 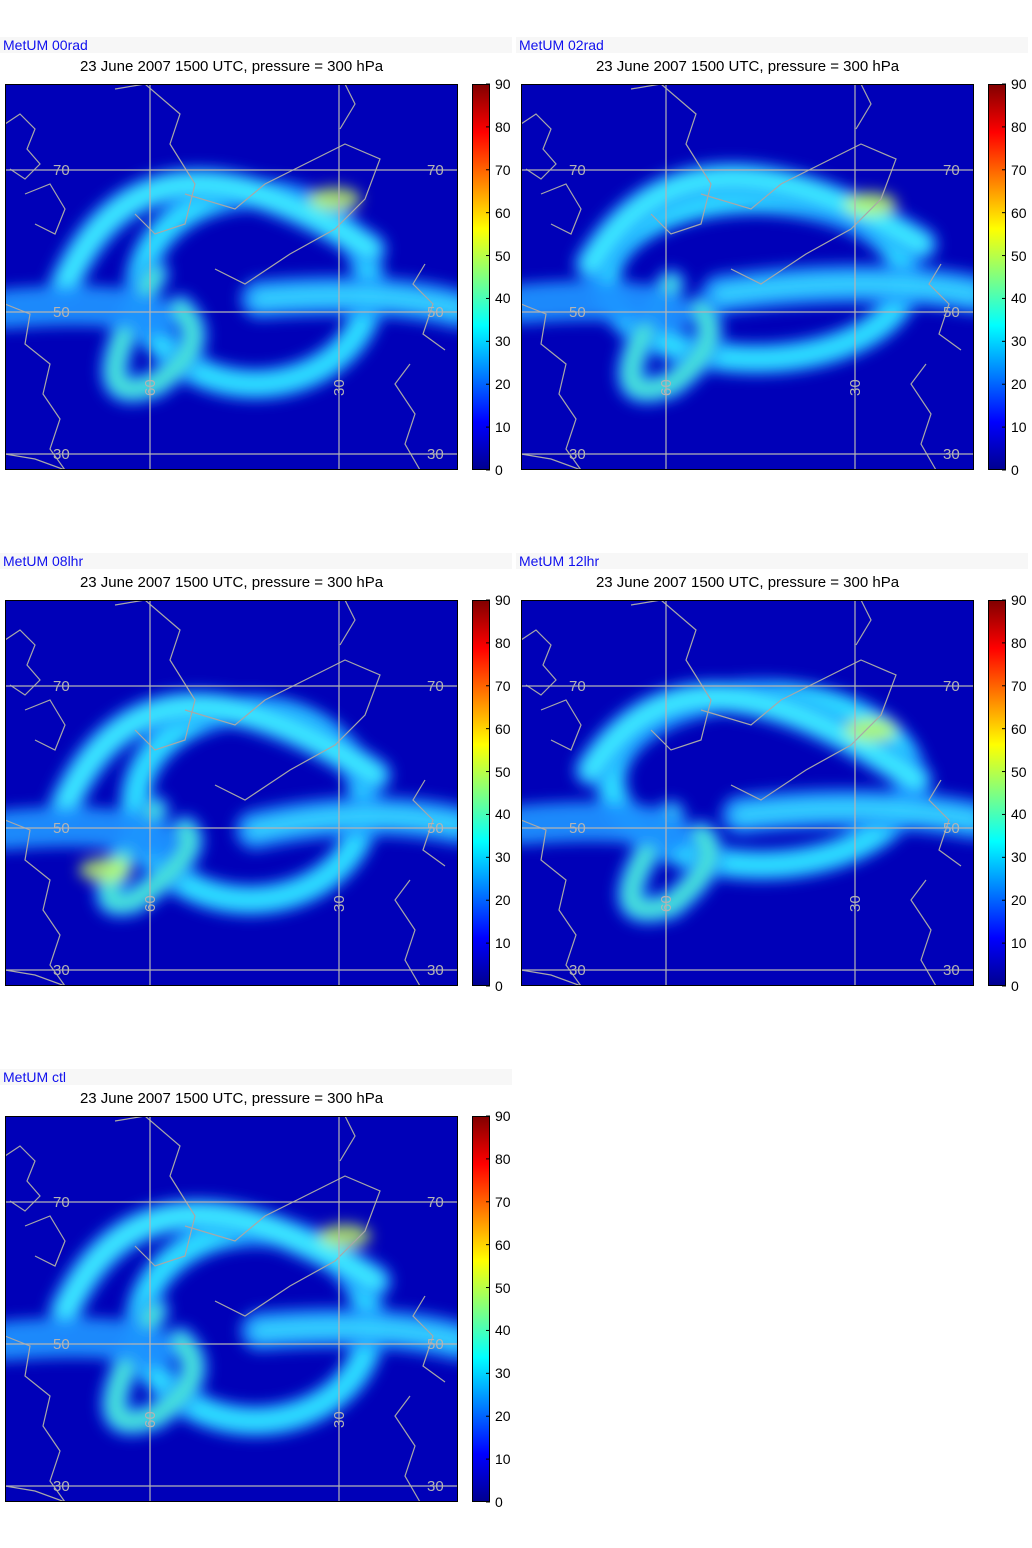 What do you see at coordinates (1019, 298) in the screenshot?
I see `colorbar-tick-label: 40` at bounding box center [1019, 298].